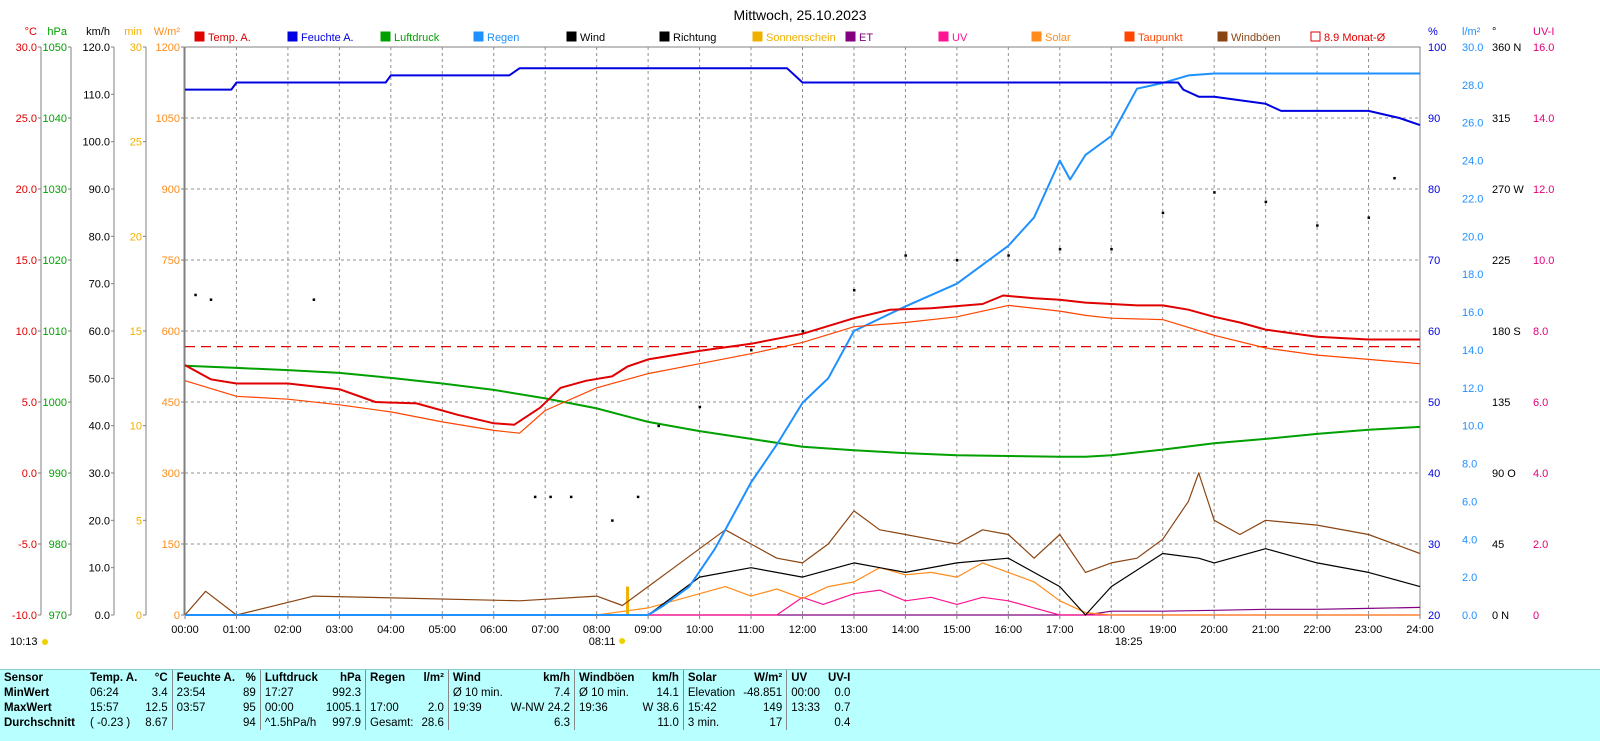 This screenshot has height=741, width=1600. Describe the element at coordinates (1434, 403) in the screenshot. I see `right-axis-label: 50` at that location.